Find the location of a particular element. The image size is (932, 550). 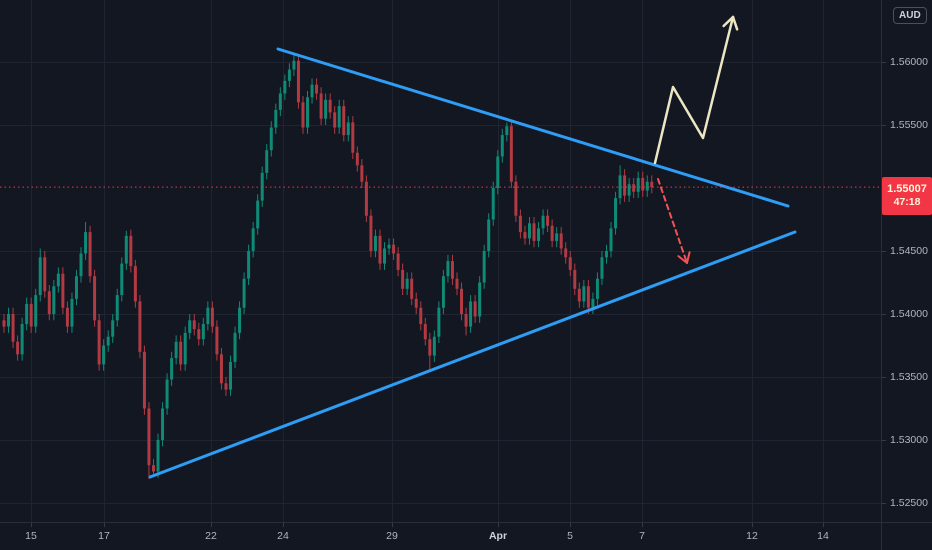

time-tick-label: 22 is located at coordinates (211, 536).